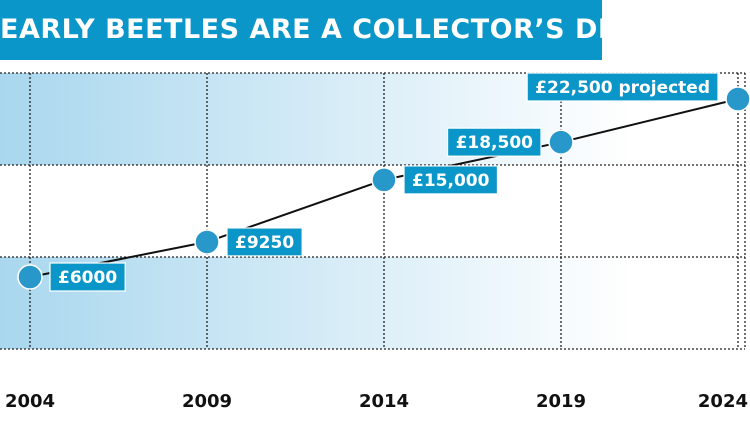  I want to click on x-tick-label: 2004, so click(30, 401).